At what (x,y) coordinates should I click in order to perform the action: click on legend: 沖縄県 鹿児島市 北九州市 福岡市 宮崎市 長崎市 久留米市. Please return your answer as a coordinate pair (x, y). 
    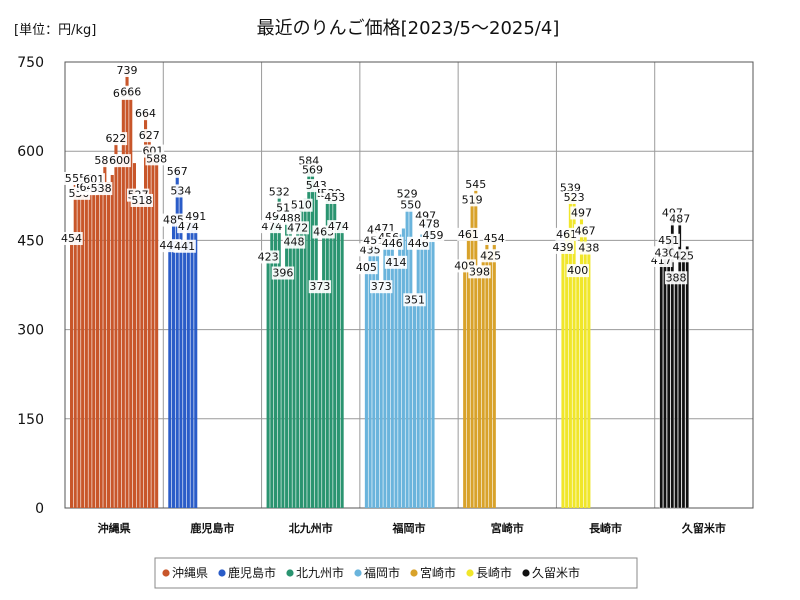
    Looking at the image, I should click on (396, 573).